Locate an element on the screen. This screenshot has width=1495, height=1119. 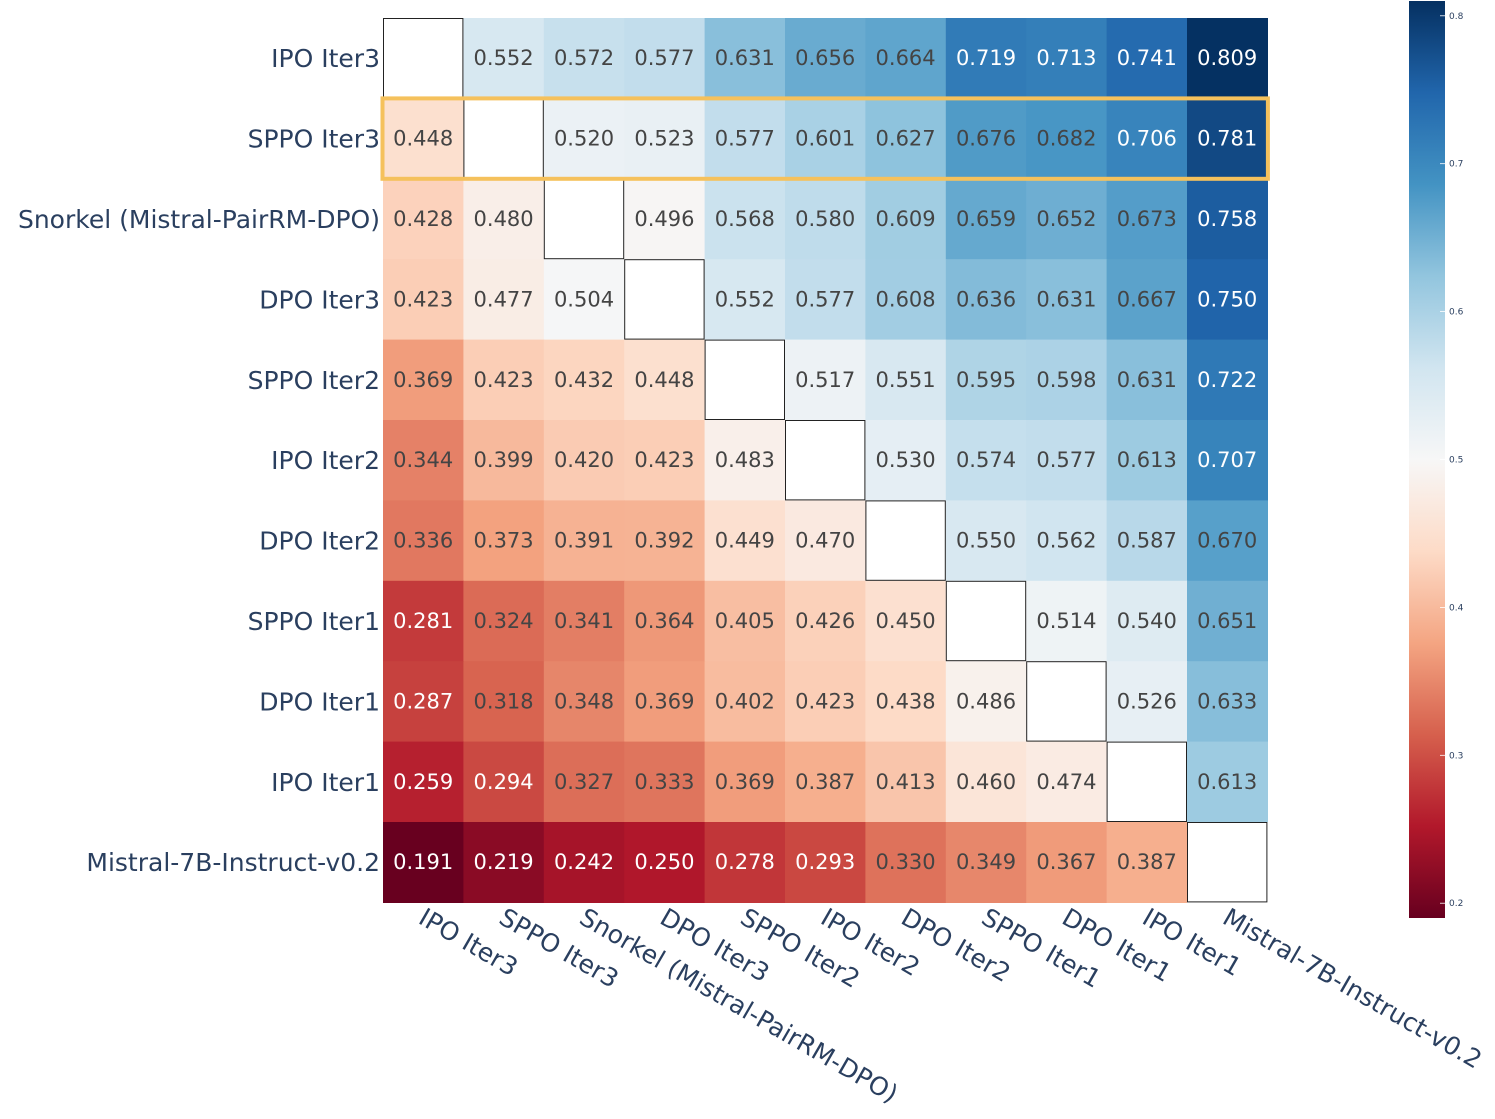
heatmap-value-label: 0.682 is located at coordinates (1066, 139).